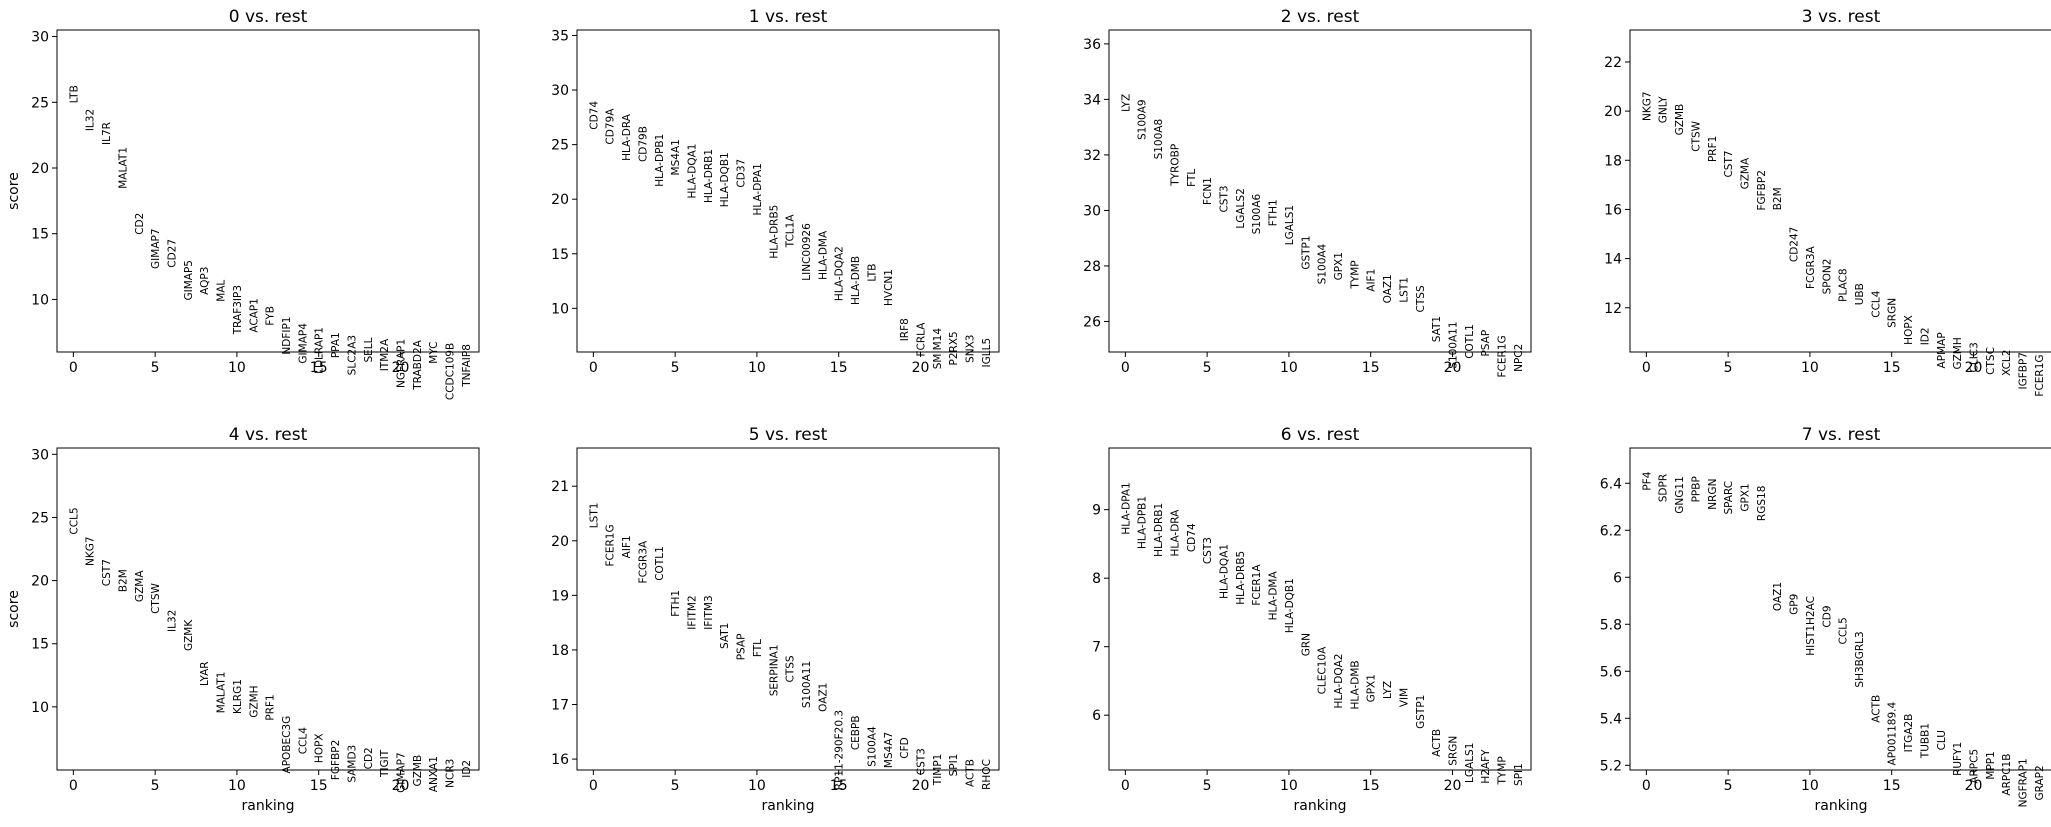 The image size is (2051, 827). What do you see at coordinates (987, 353) in the screenshot?
I see `gene-label: IGLL5` at bounding box center [987, 353].